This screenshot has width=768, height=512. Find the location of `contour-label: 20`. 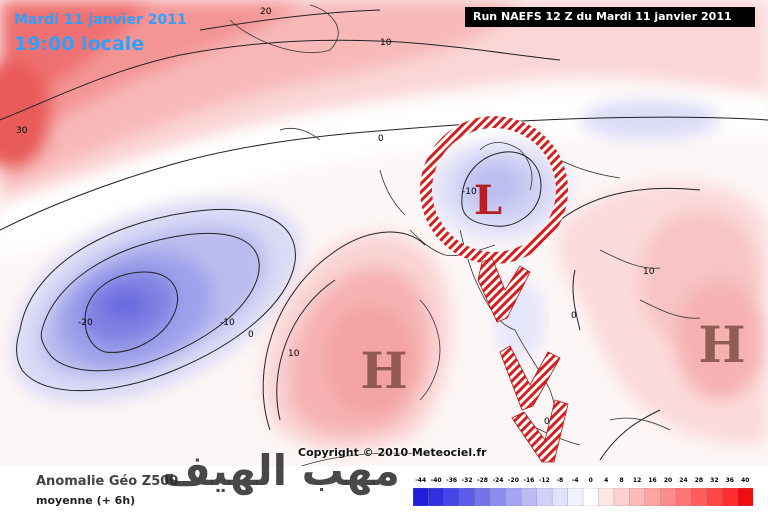

contour-label: 20 is located at coordinates (266, 12).